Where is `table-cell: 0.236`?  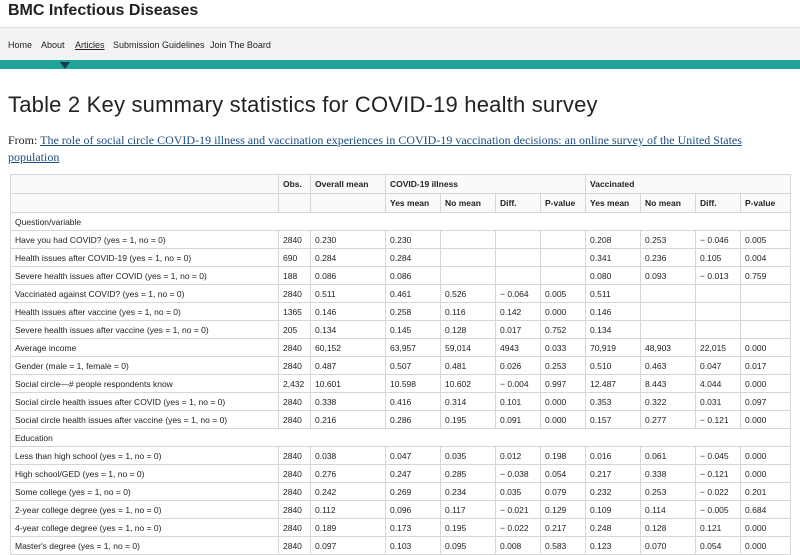 table-cell: 0.236 is located at coordinates (668, 257).